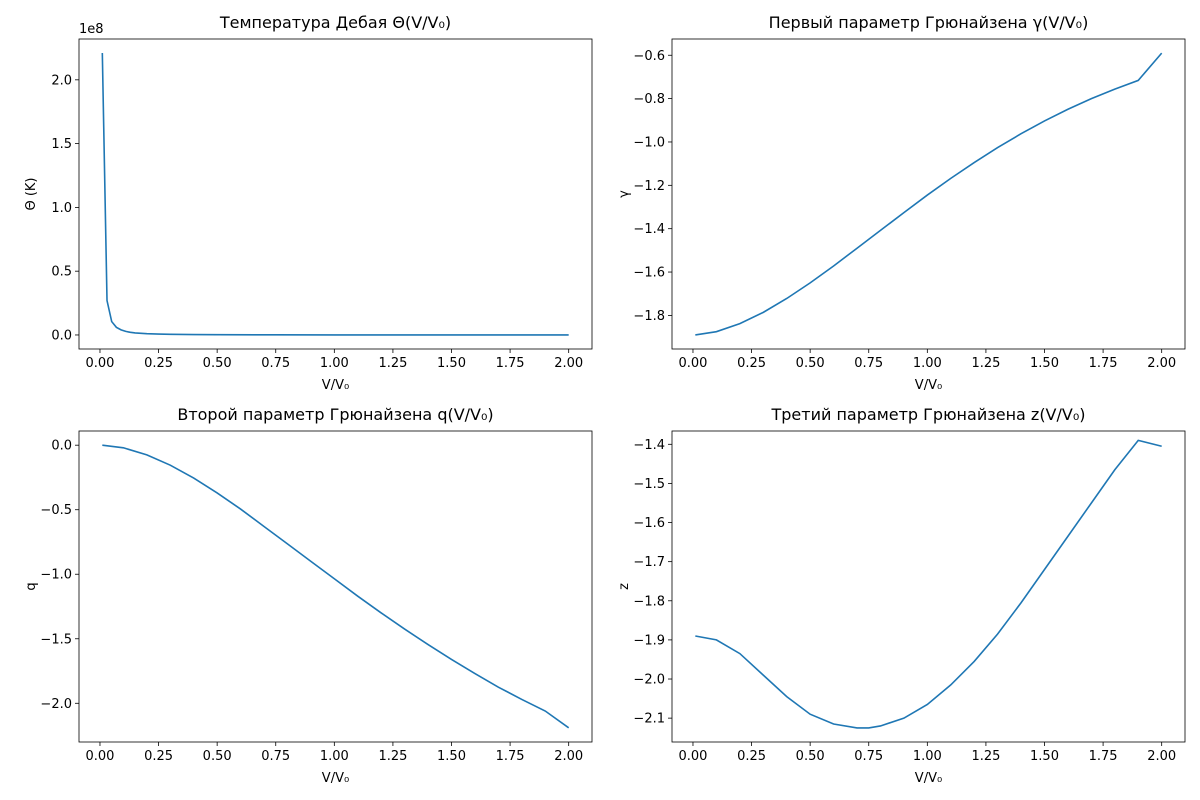 This screenshot has height=800, width=1200. What do you see at coordinates (649, 99) in the screenshot?
I see `y-tick-label: −0.8` at bounding box center [649, 99].